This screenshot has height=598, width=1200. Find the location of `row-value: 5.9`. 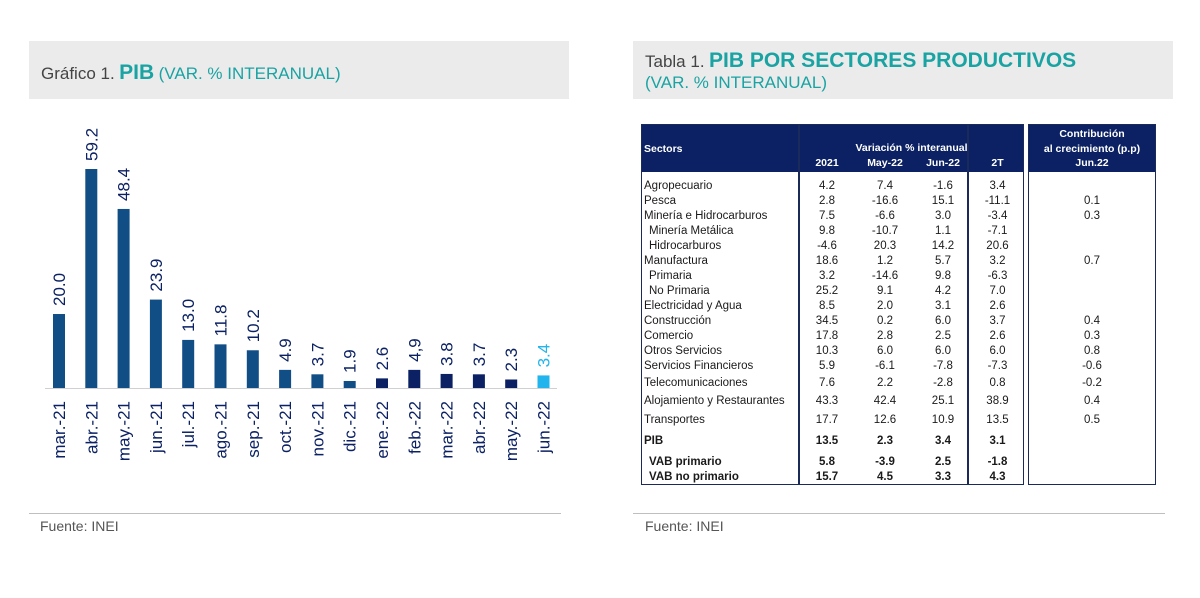

row-value: 5.9 is located at coordinates (827, 366).